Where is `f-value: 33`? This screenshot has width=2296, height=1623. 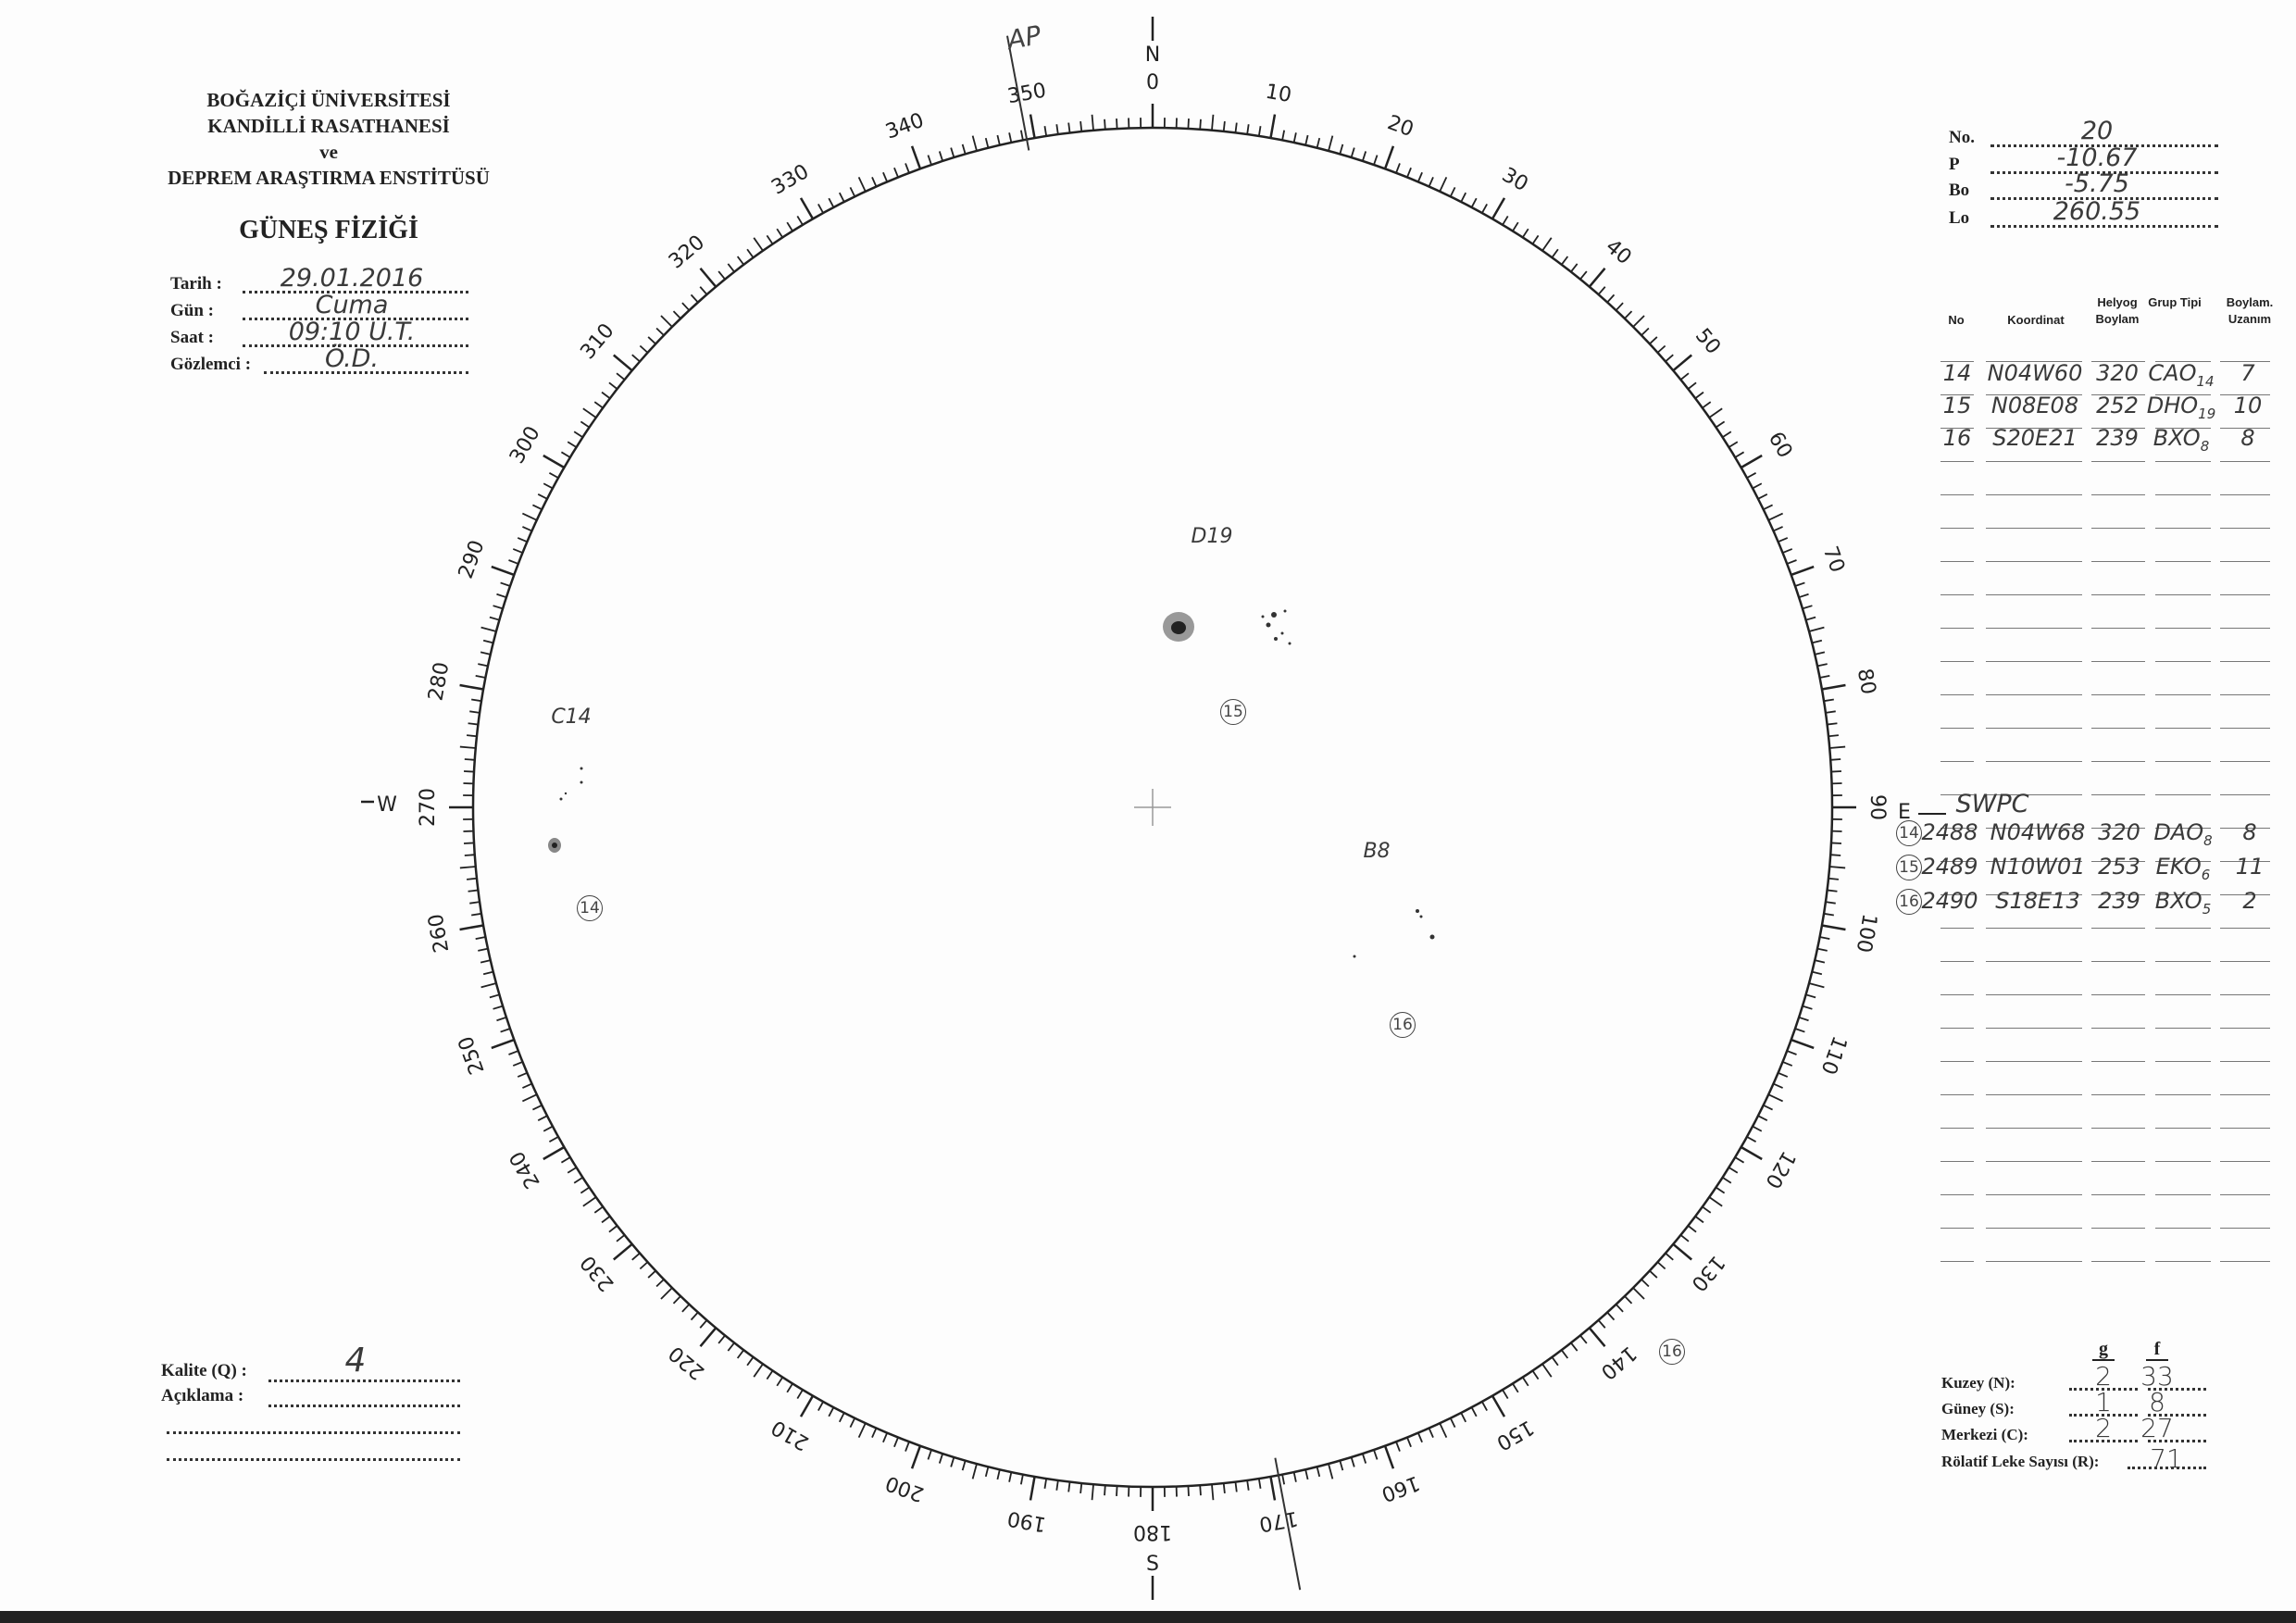 f-value: 33 is located at coordinates (2157, 1377).